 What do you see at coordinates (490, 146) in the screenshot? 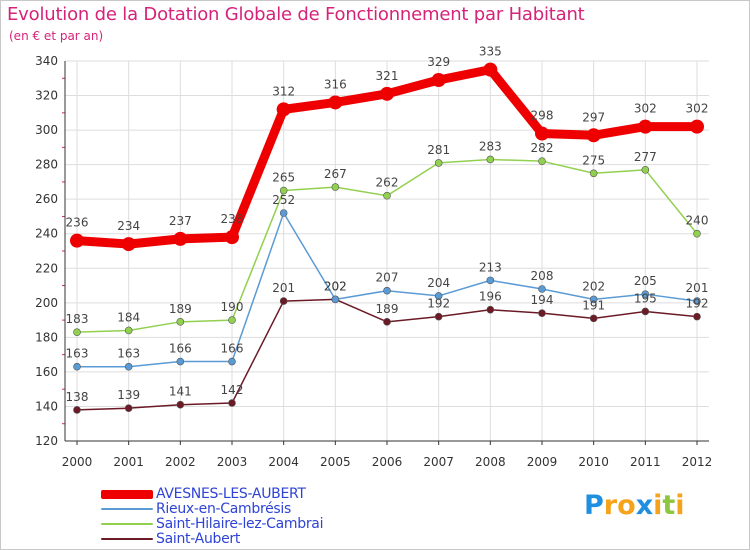
I see `data-label-2: 283` at bounding box center [490, 146].